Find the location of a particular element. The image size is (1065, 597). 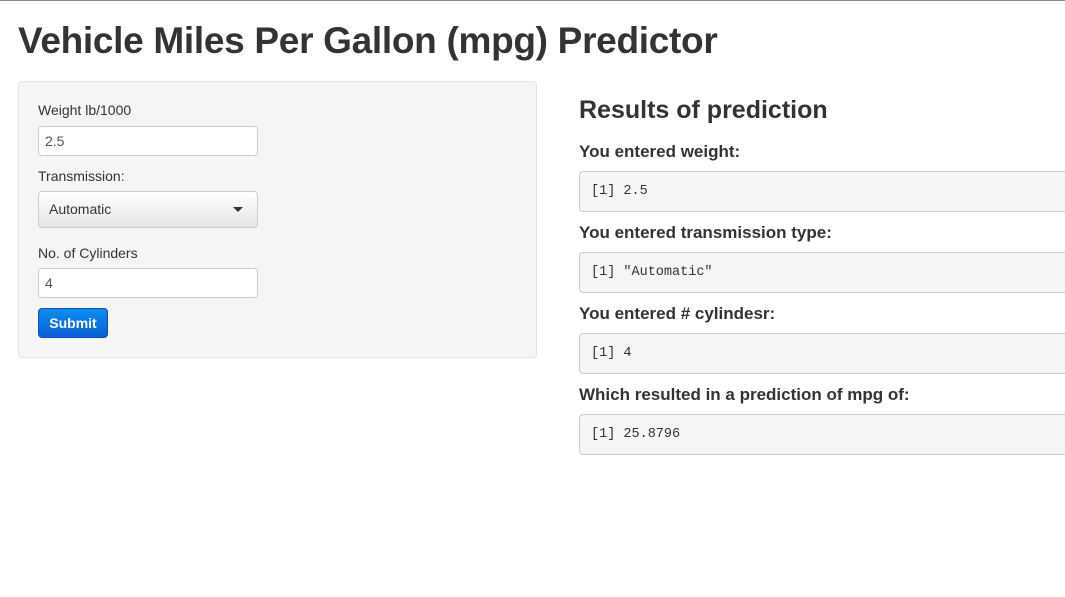

caret-down-icon is located at coordinates (238, 209).